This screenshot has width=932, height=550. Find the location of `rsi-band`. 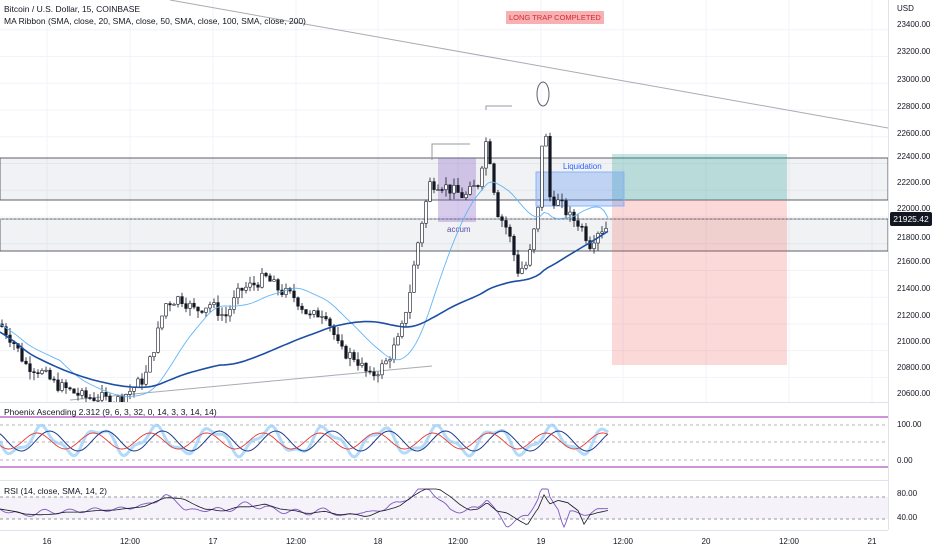

rsi-band is located at coordinates (444, 508).